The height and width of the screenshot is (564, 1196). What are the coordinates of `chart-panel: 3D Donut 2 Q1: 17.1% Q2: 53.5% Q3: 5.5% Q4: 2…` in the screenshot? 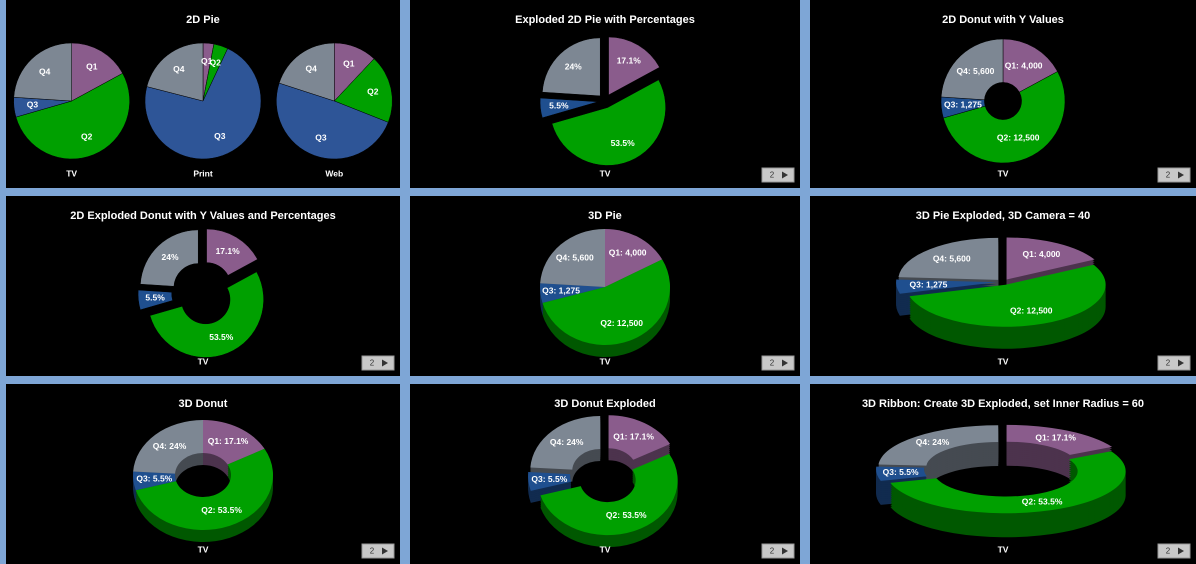 It's located at (203, 474).